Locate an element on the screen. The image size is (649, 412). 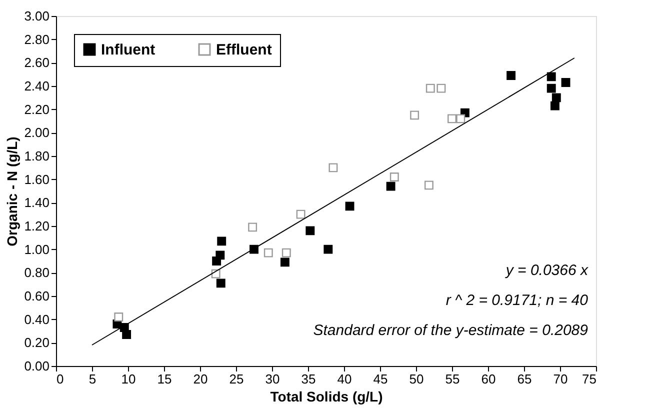
x-tick-label: 35 is located at coordinates (308, 379).